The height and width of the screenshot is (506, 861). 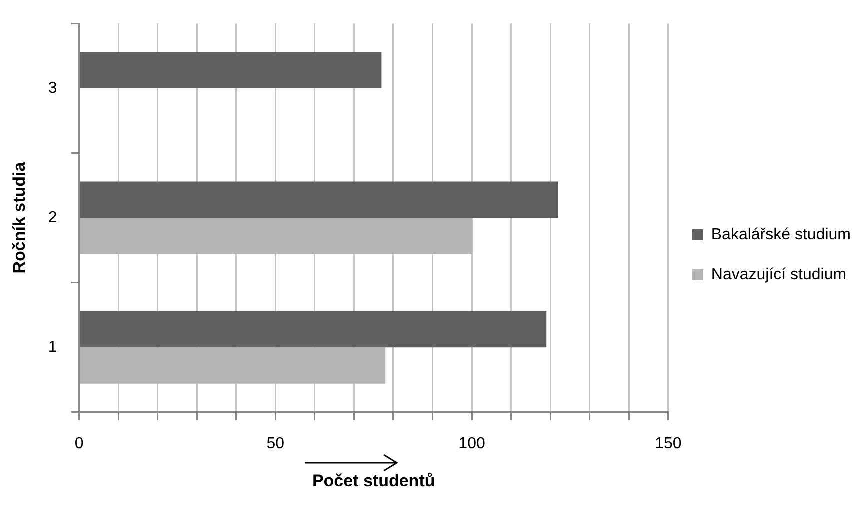 What do you see at coordinates (781, 235) in the screenshot?
I see `legend-label: Bakalářské studium` at bounding box center [781, 235].